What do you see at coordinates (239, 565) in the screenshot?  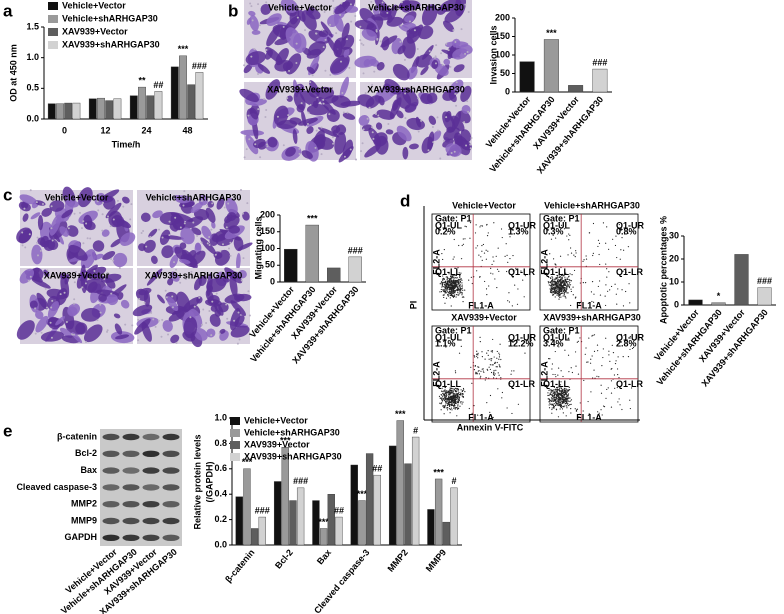 I see `x-tick-label: β-catenin` at bounding box center [239, 565].